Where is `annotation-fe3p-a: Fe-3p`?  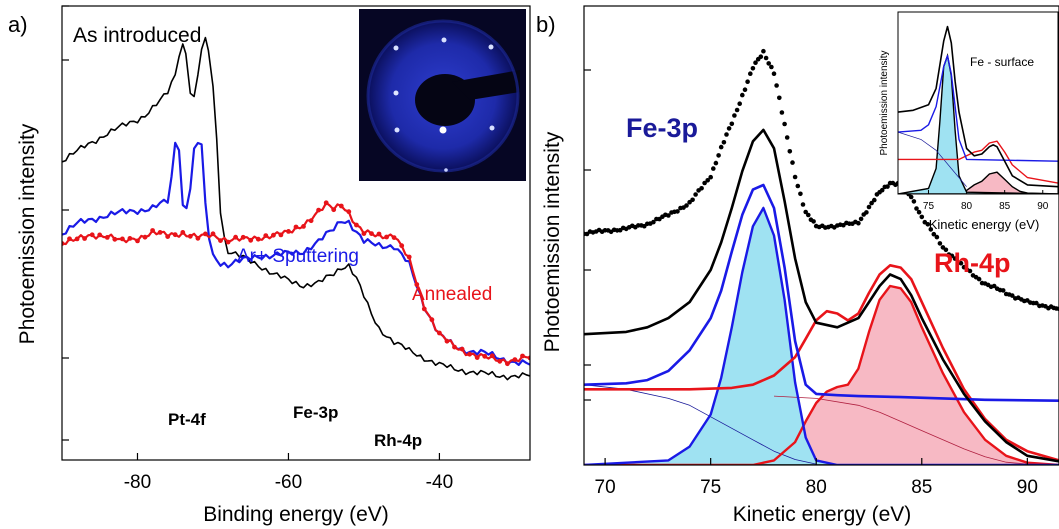
annotation-fe3p-a: Fe-3p is located at coordinates (315, 412).